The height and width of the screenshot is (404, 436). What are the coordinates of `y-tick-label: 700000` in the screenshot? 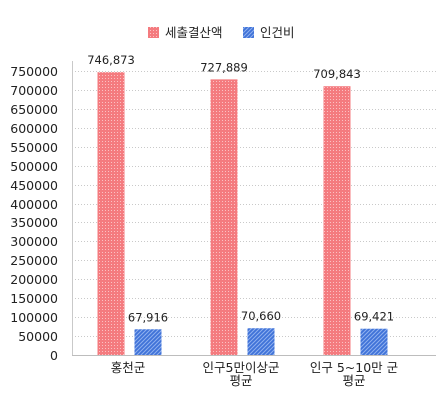 It's located at (34, 90).